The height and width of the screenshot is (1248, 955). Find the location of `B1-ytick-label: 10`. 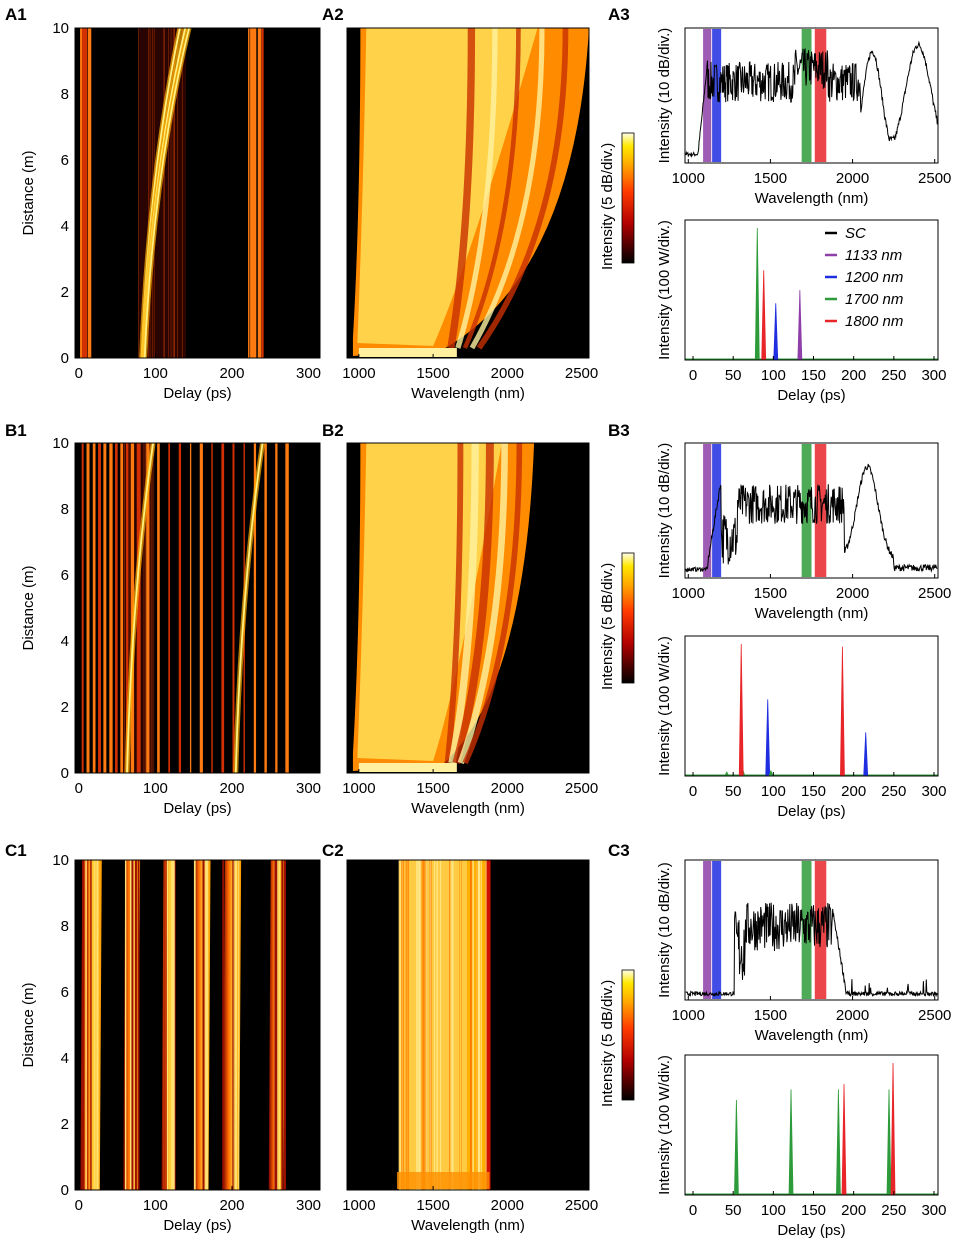

B1-ytick-label: 10 is located at coordinates (60, 443).